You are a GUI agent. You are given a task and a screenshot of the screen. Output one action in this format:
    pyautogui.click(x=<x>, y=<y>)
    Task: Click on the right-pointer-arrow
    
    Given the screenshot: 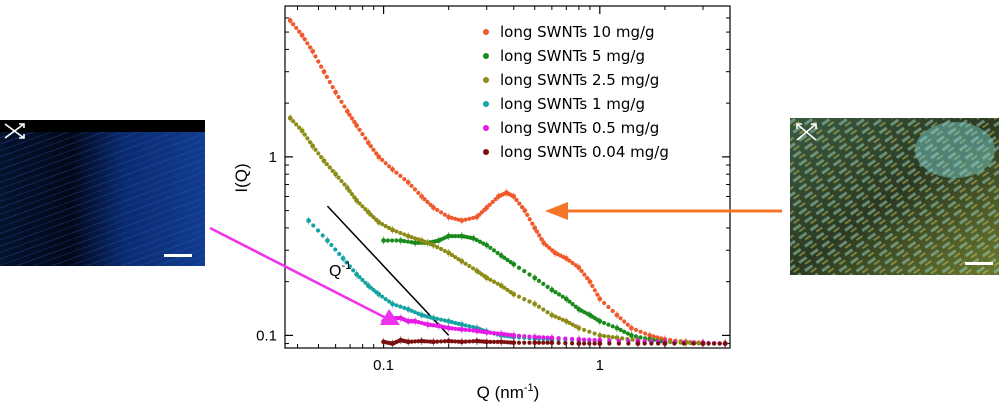 What is the action you would take?
    pyautogui.click(x=663, y=211)
    